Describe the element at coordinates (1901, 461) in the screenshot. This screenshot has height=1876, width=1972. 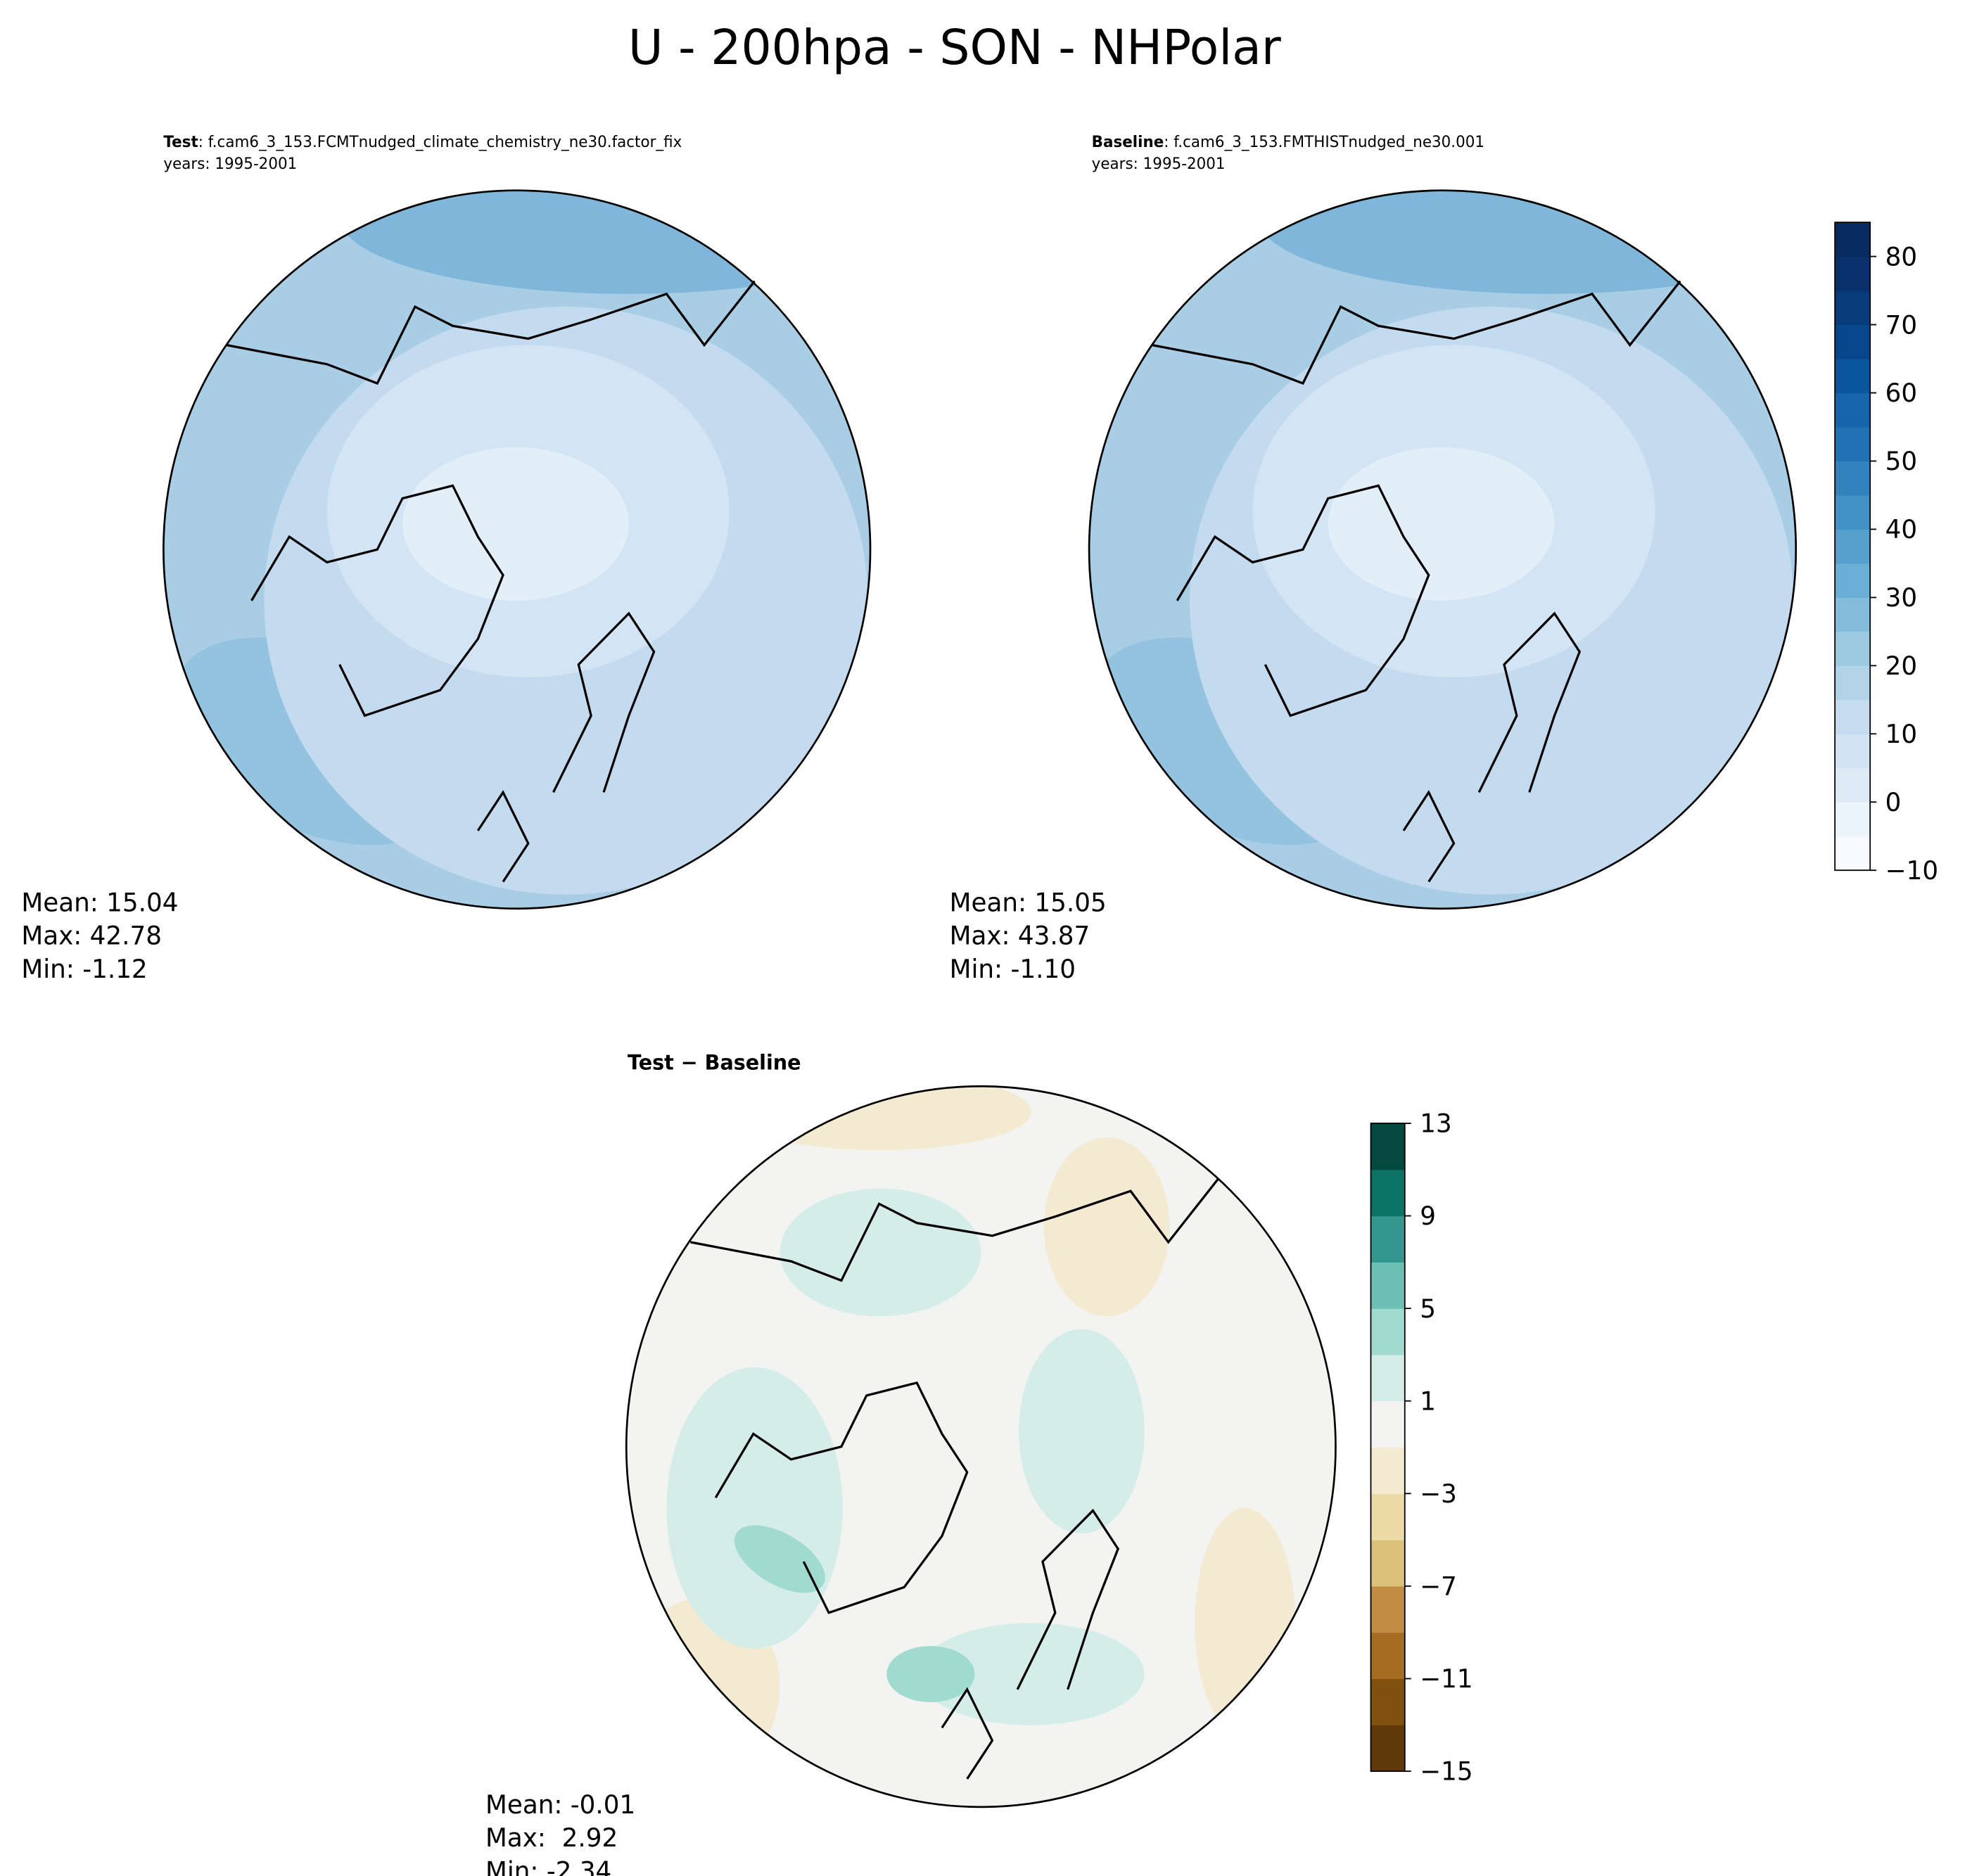
I see `colorbar-tick-label: 50` at that location.